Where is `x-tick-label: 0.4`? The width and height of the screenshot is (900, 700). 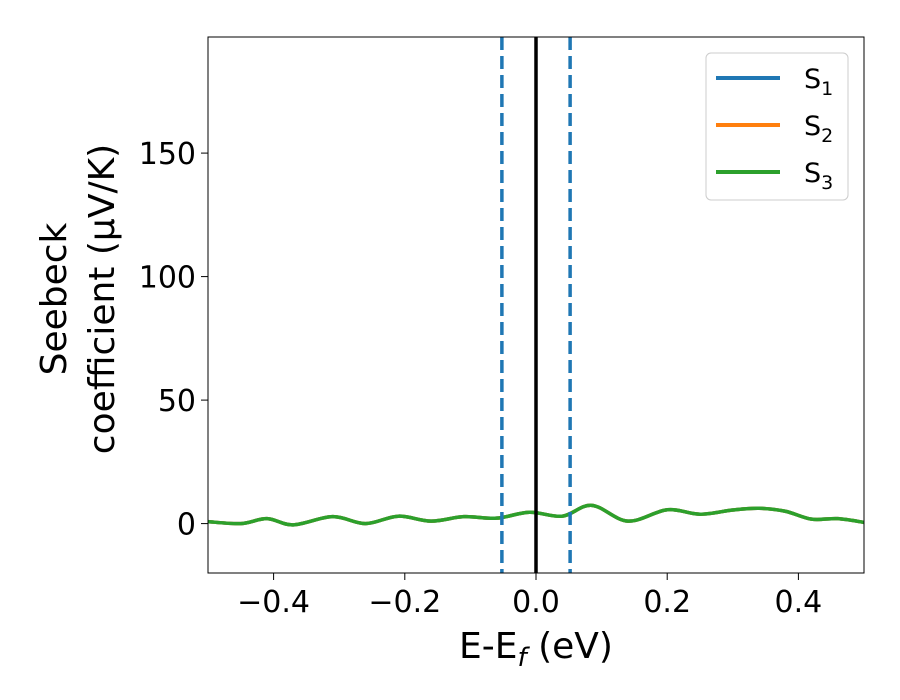 x-tick-label: 0.4 is located at coordinates (799, 602).